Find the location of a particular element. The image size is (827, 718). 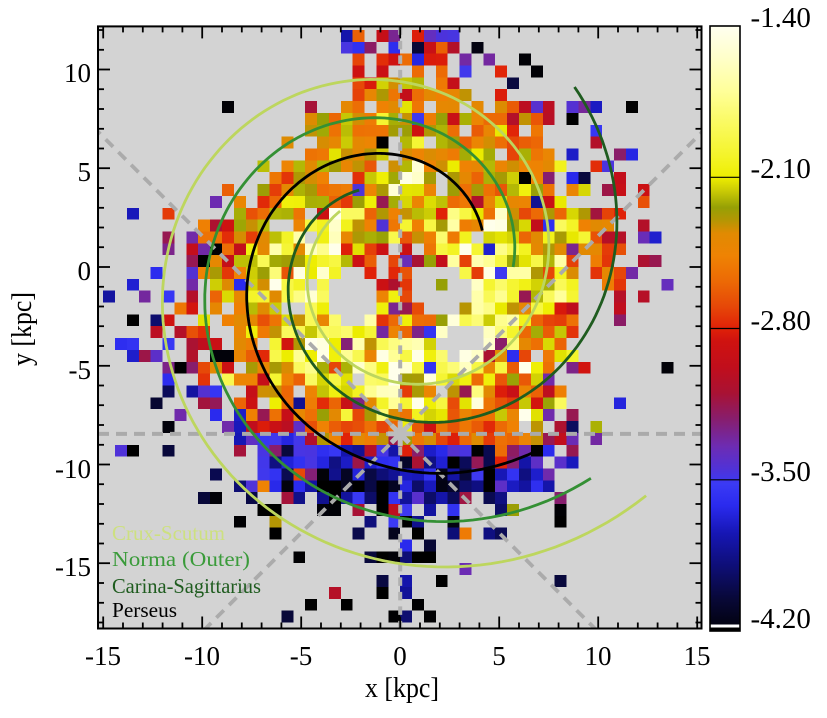

svg-text: x [kpc] is located at coordinates (402, 688).